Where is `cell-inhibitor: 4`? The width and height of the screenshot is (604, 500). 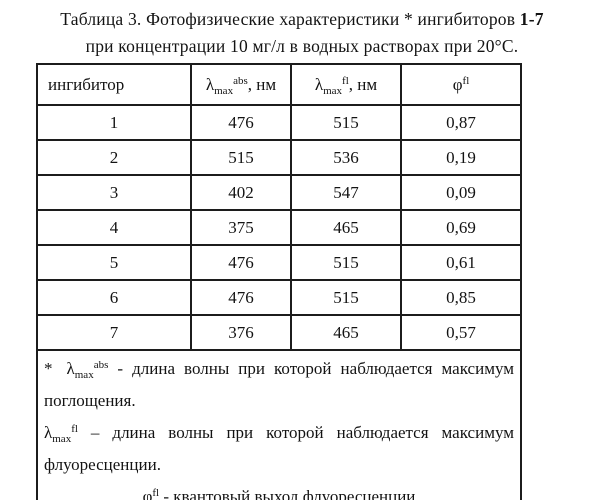 cell-inhibitor: 4 is located at coordinates (114, 227).